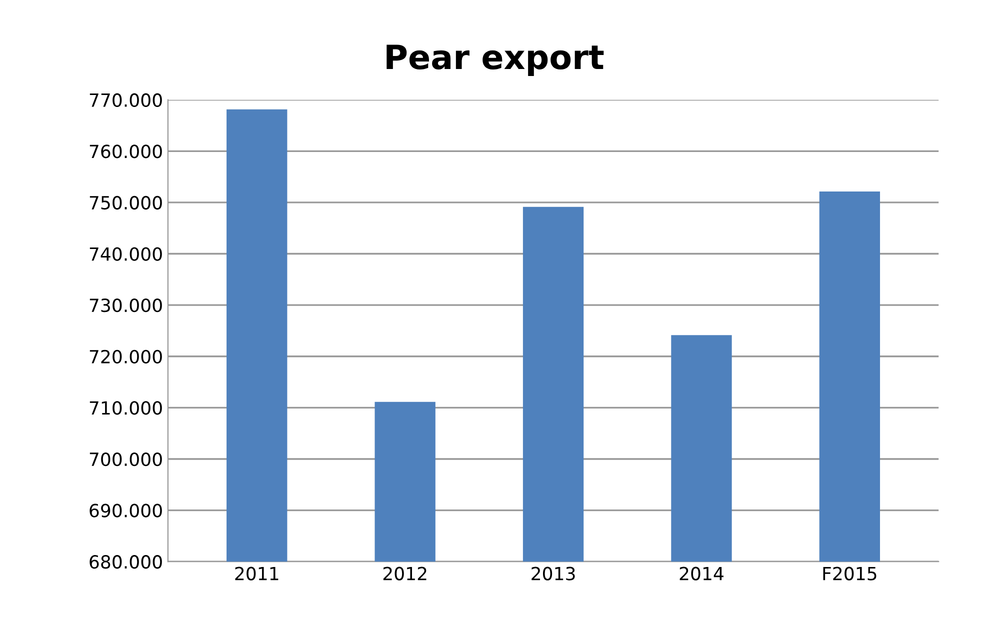 This screenshot has width=988, height=624. What do you see at coordinates (126, 357) in the screenshot?
I see `y-tick-label: 720.000` at bounding box center [126, 357].